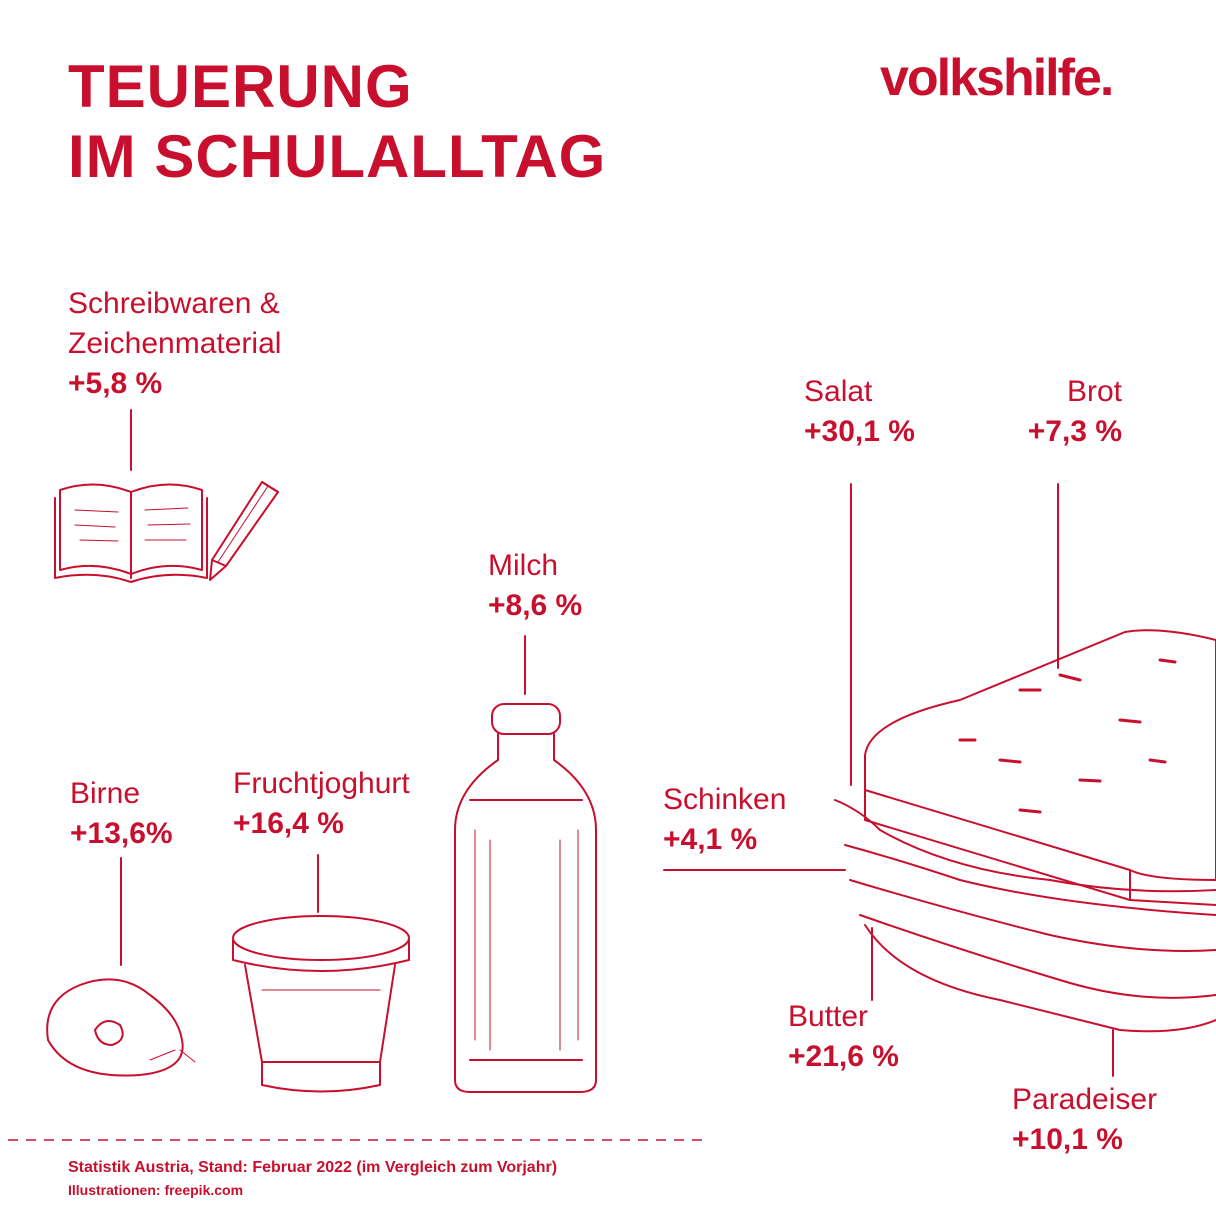  Describe the element at coordinates (105, 793) in the screenshot. I see `label-birne-name: Birne` at that location.